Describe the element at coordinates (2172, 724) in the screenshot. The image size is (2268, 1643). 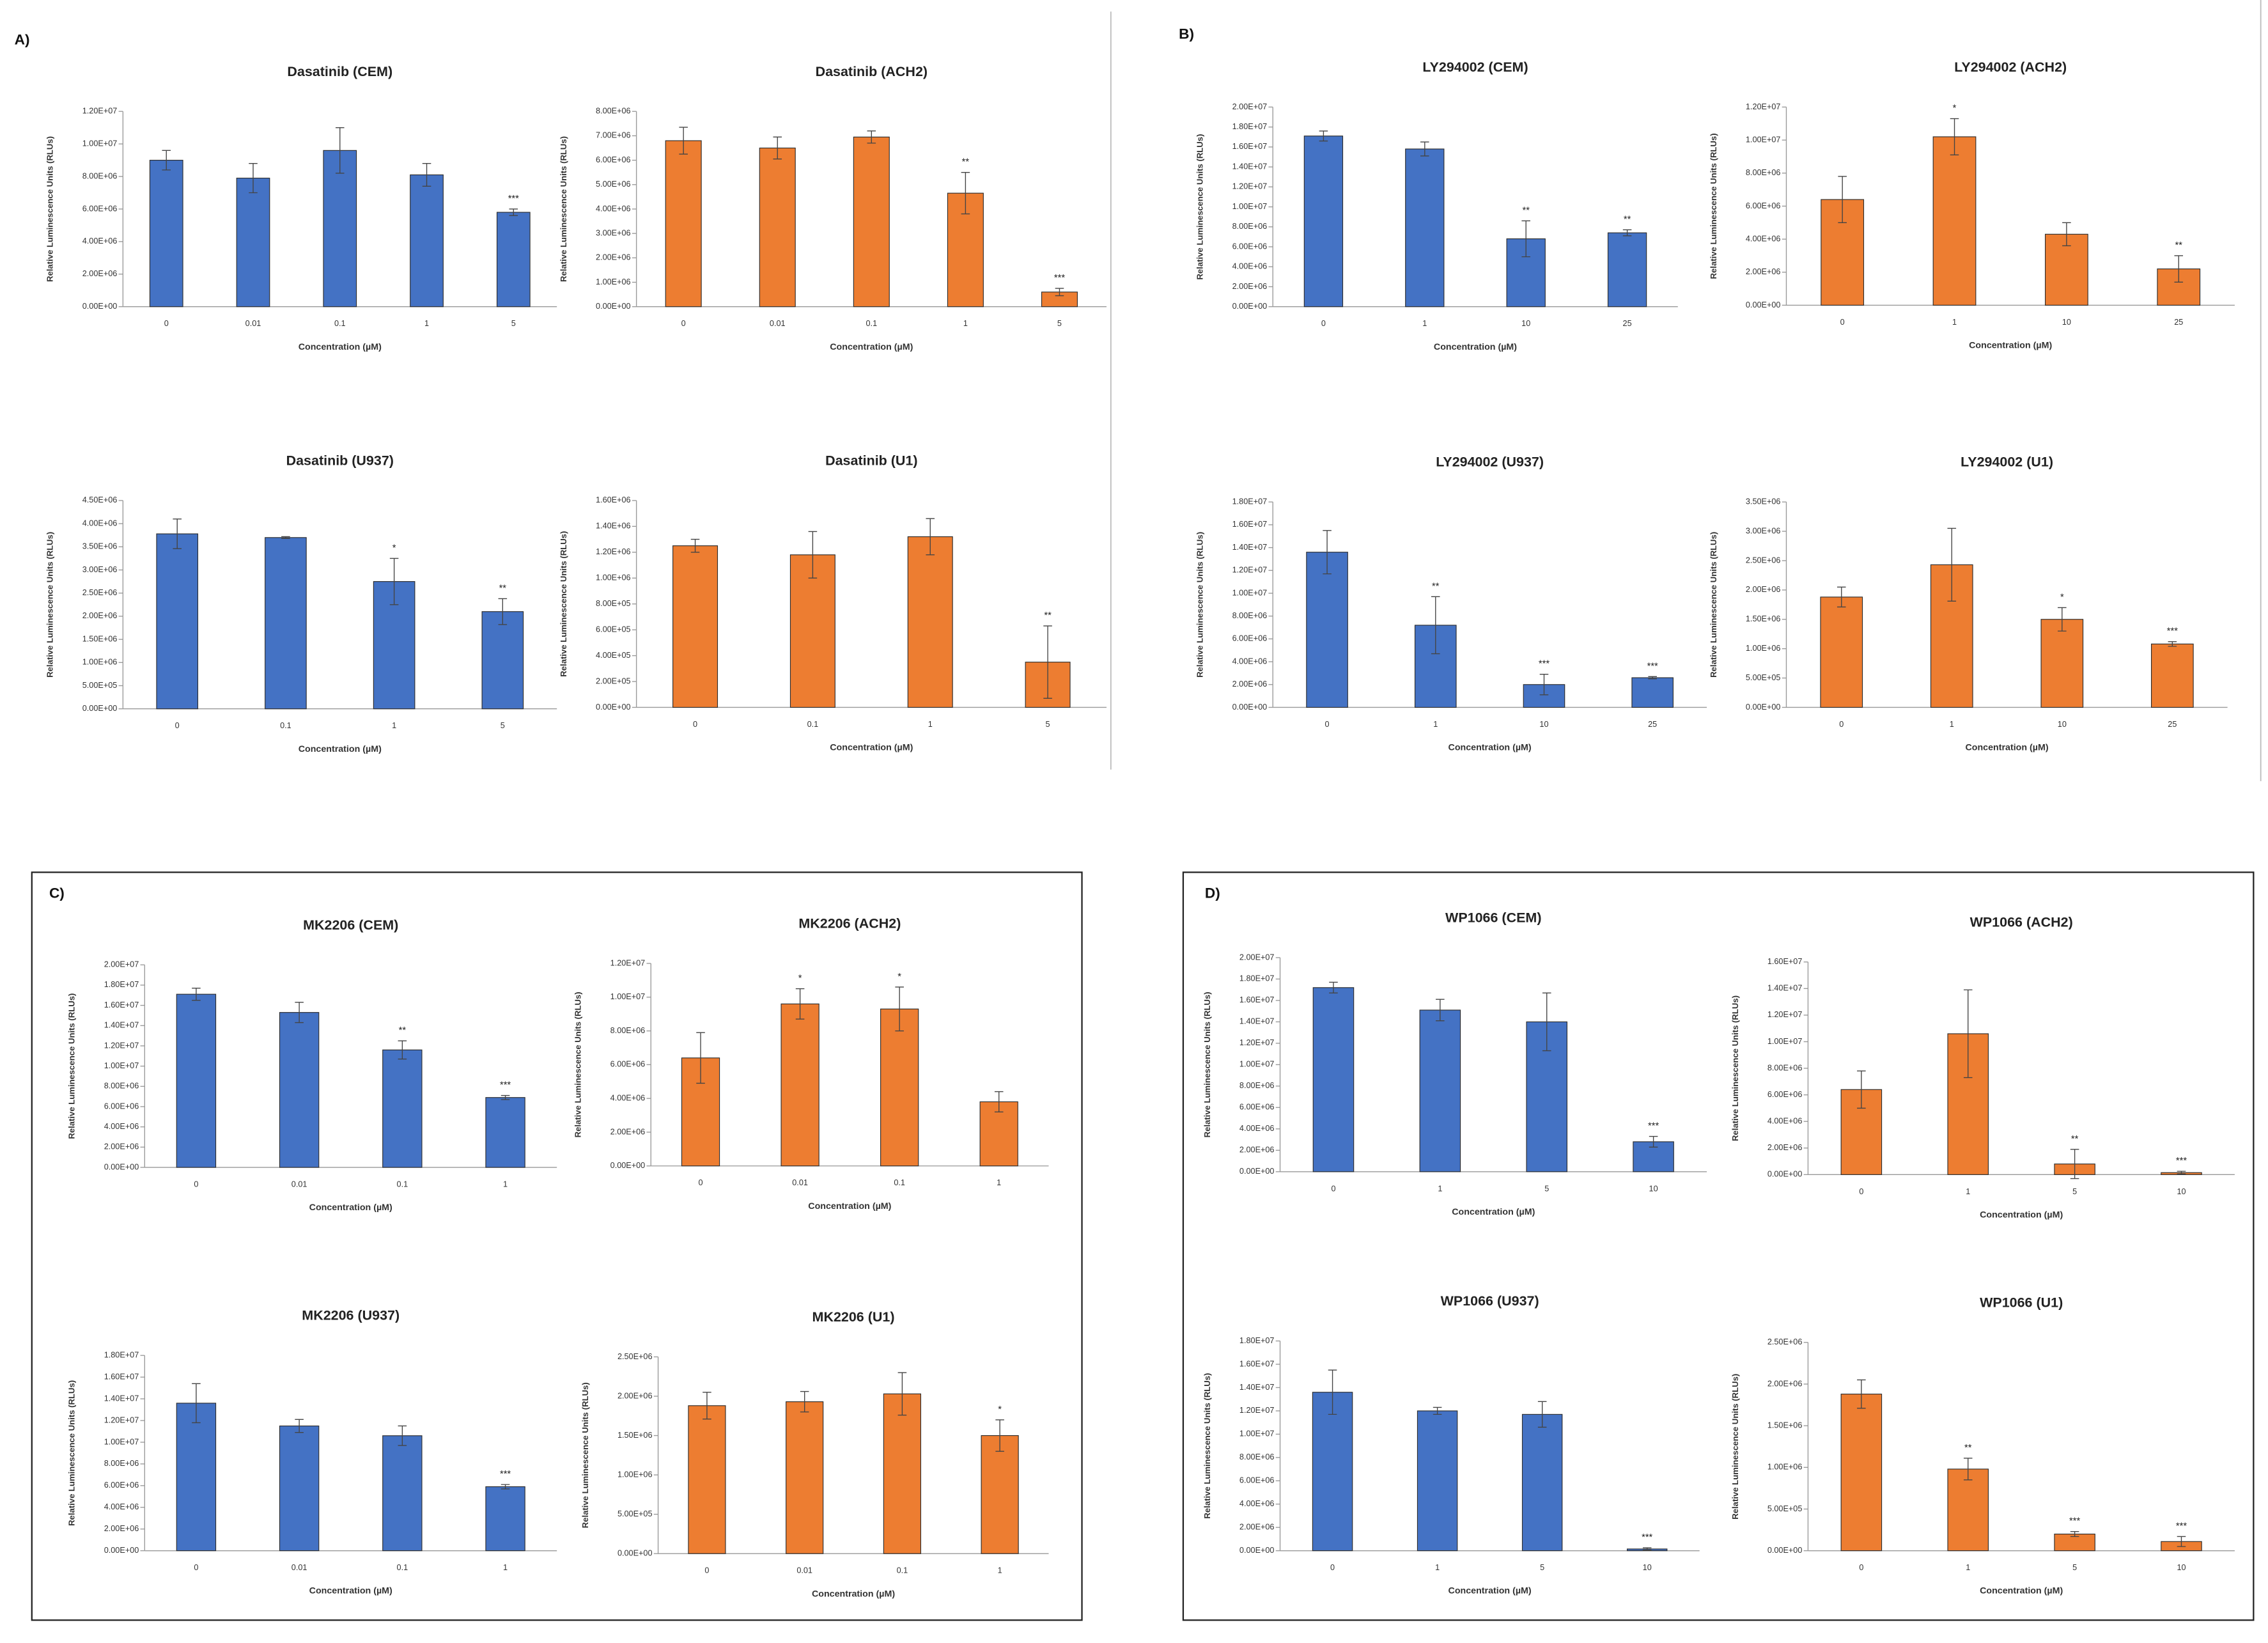
I see `x-tick-label: 25` at that location.